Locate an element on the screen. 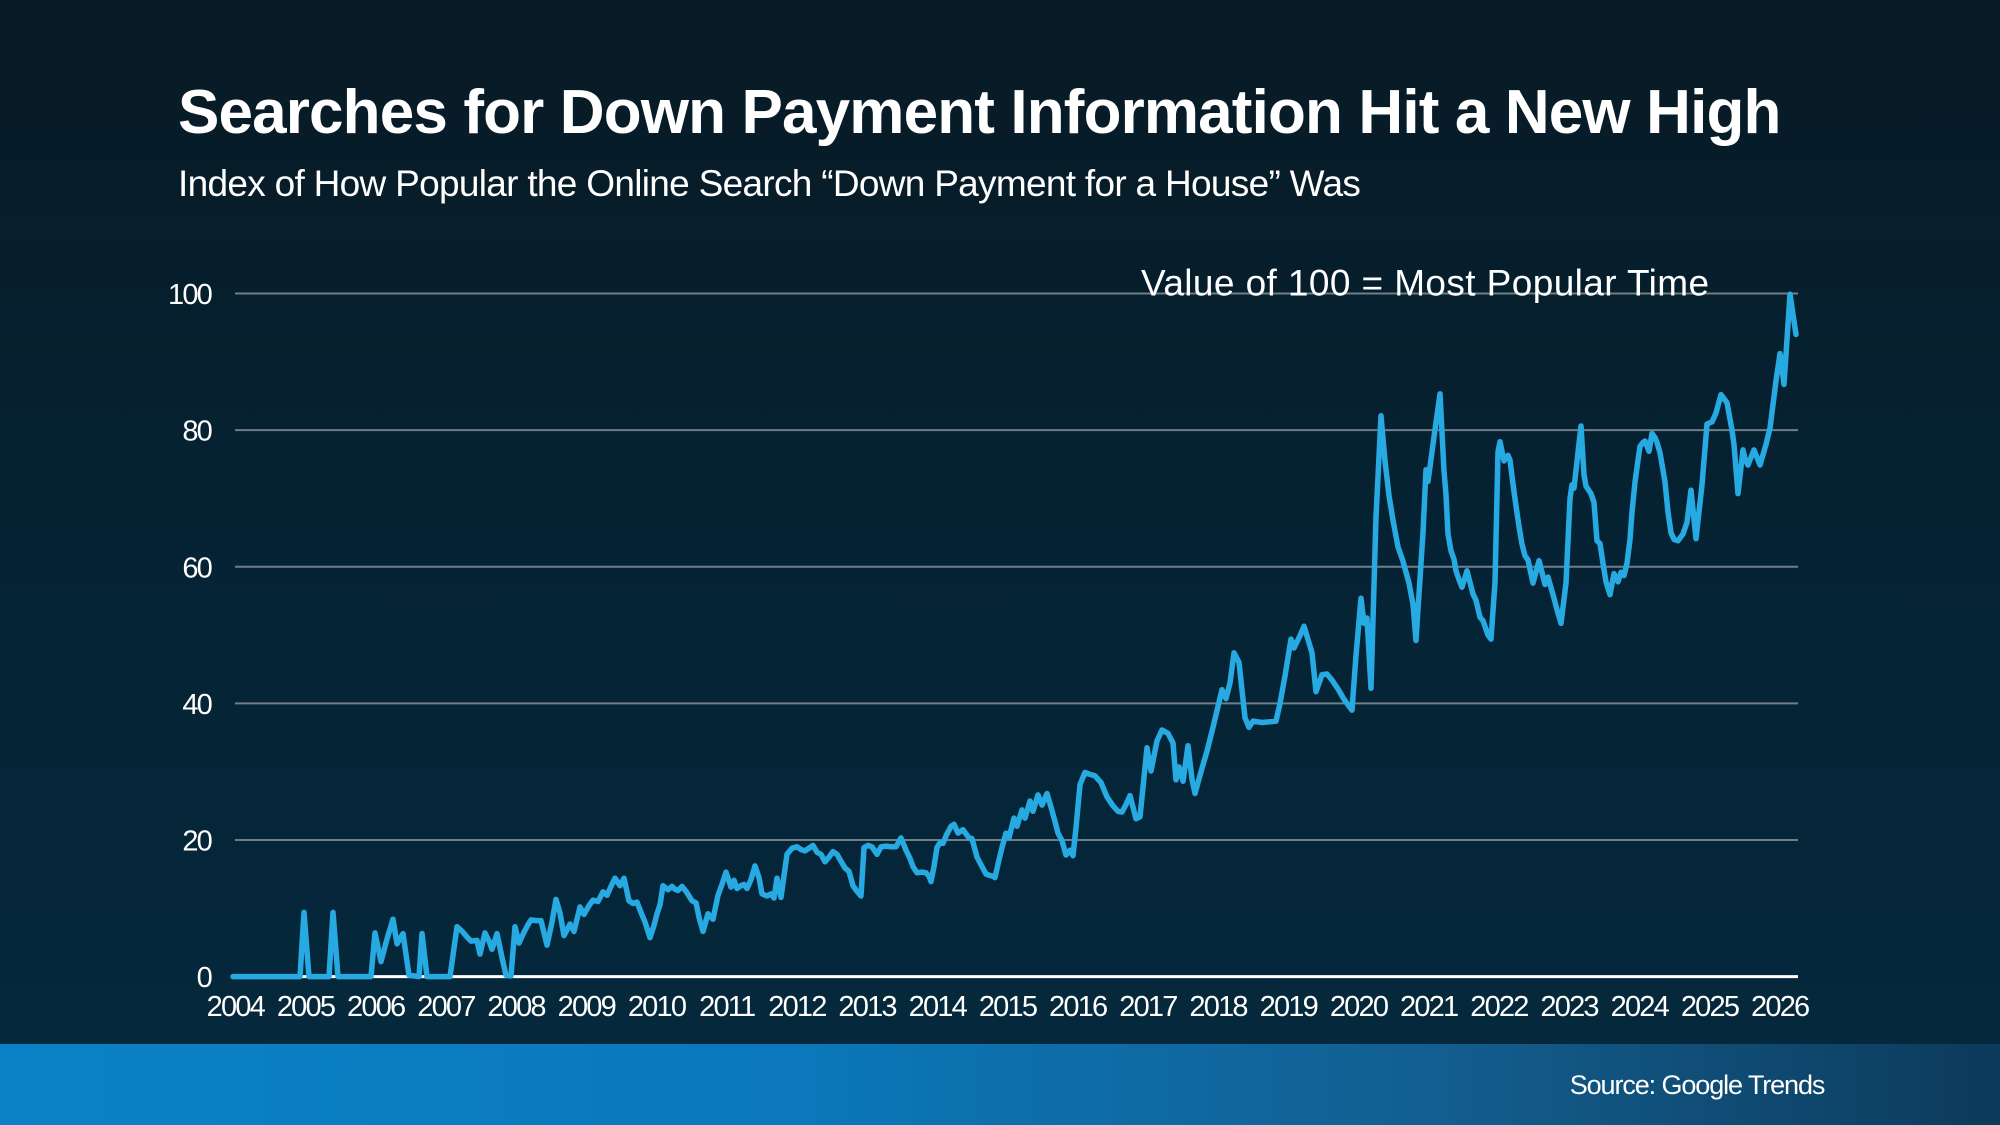 This screenshot has height=1125, width=2000. svg-text: 2009 is located at coordinates (587, 1007).